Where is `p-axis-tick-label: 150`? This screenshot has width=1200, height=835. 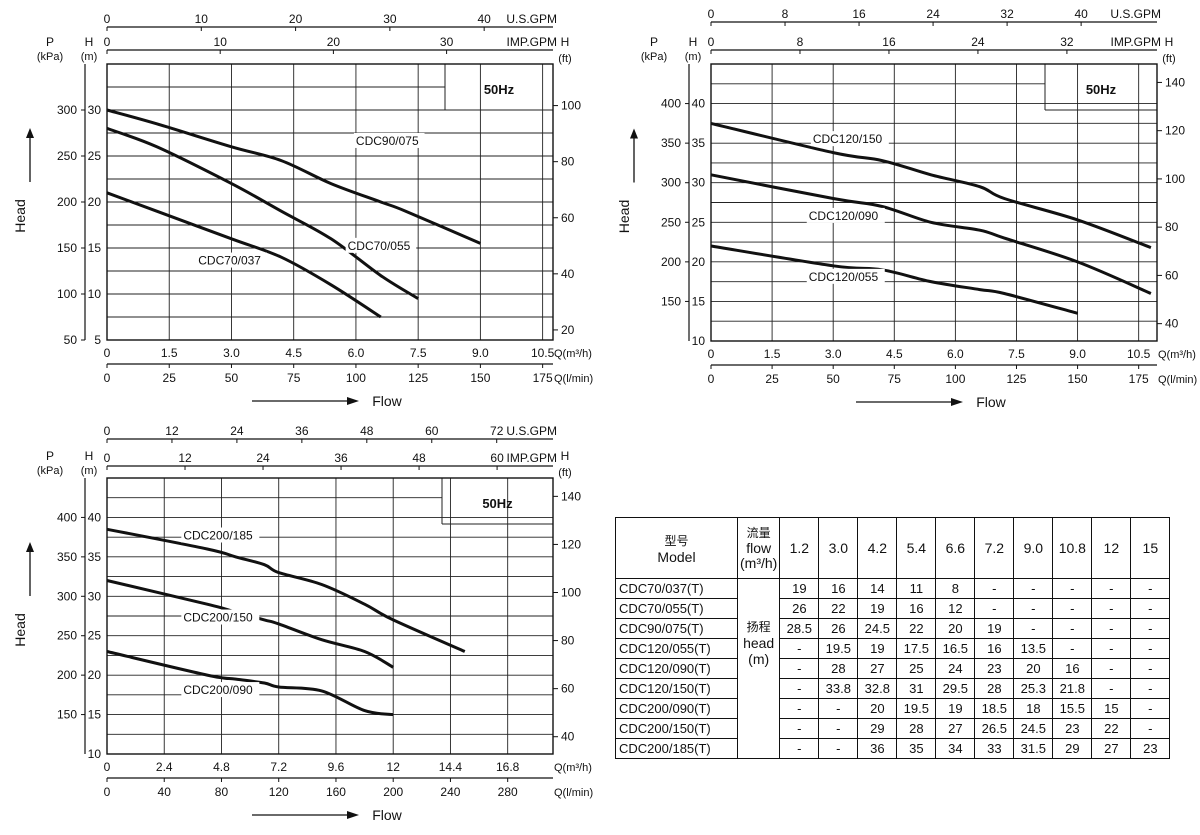 p-axis-tick-label: 150 is located at coordinates (67, 248).